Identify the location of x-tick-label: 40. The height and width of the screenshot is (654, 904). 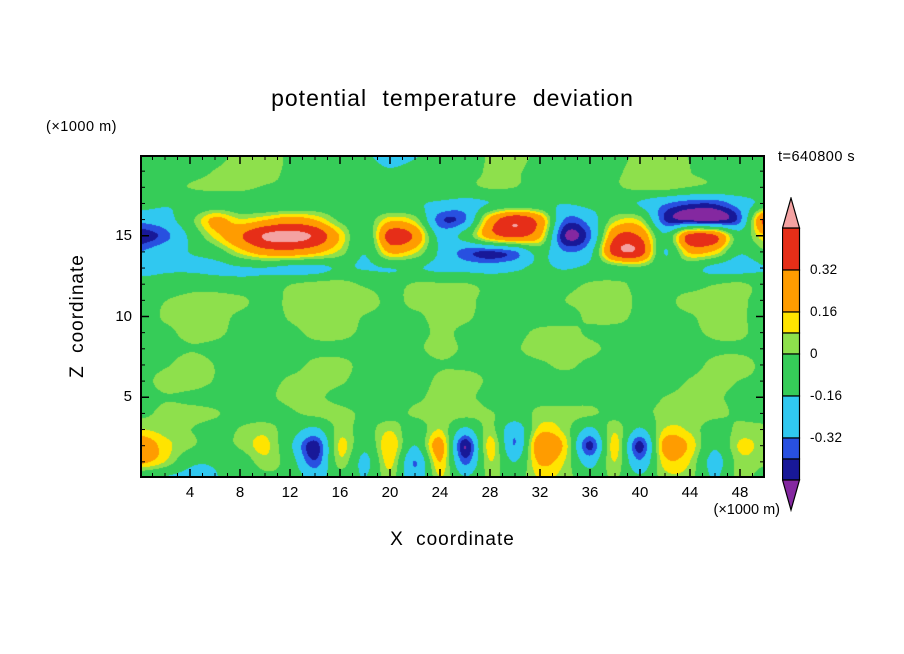
(640, 492).